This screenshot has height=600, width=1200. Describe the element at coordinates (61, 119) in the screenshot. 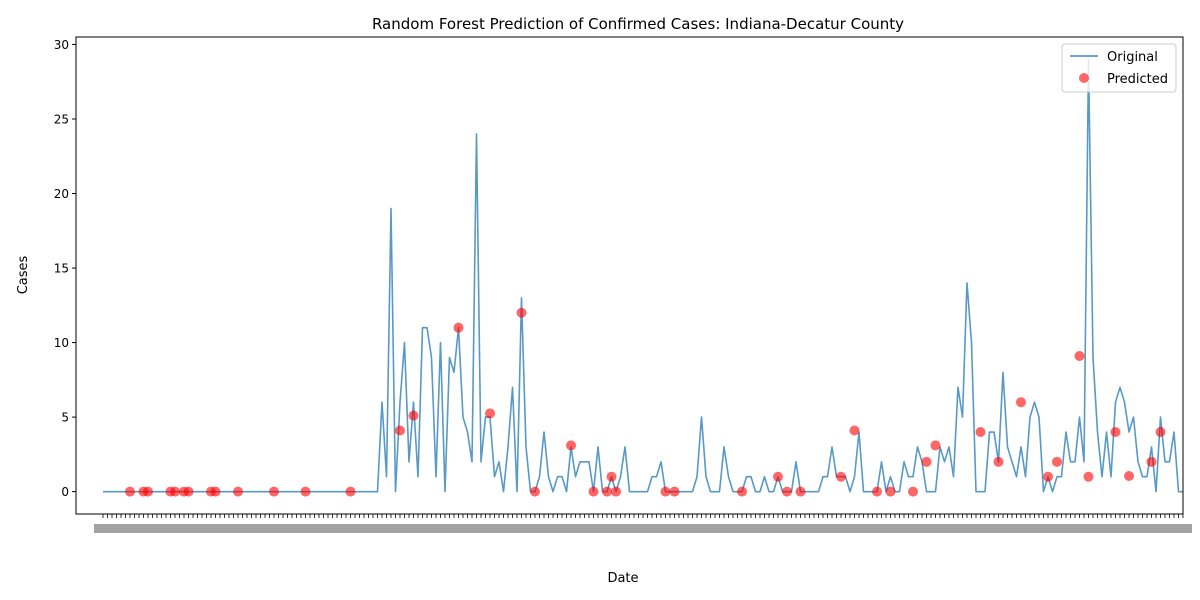

I see `y-tick-label: 25` at that location.